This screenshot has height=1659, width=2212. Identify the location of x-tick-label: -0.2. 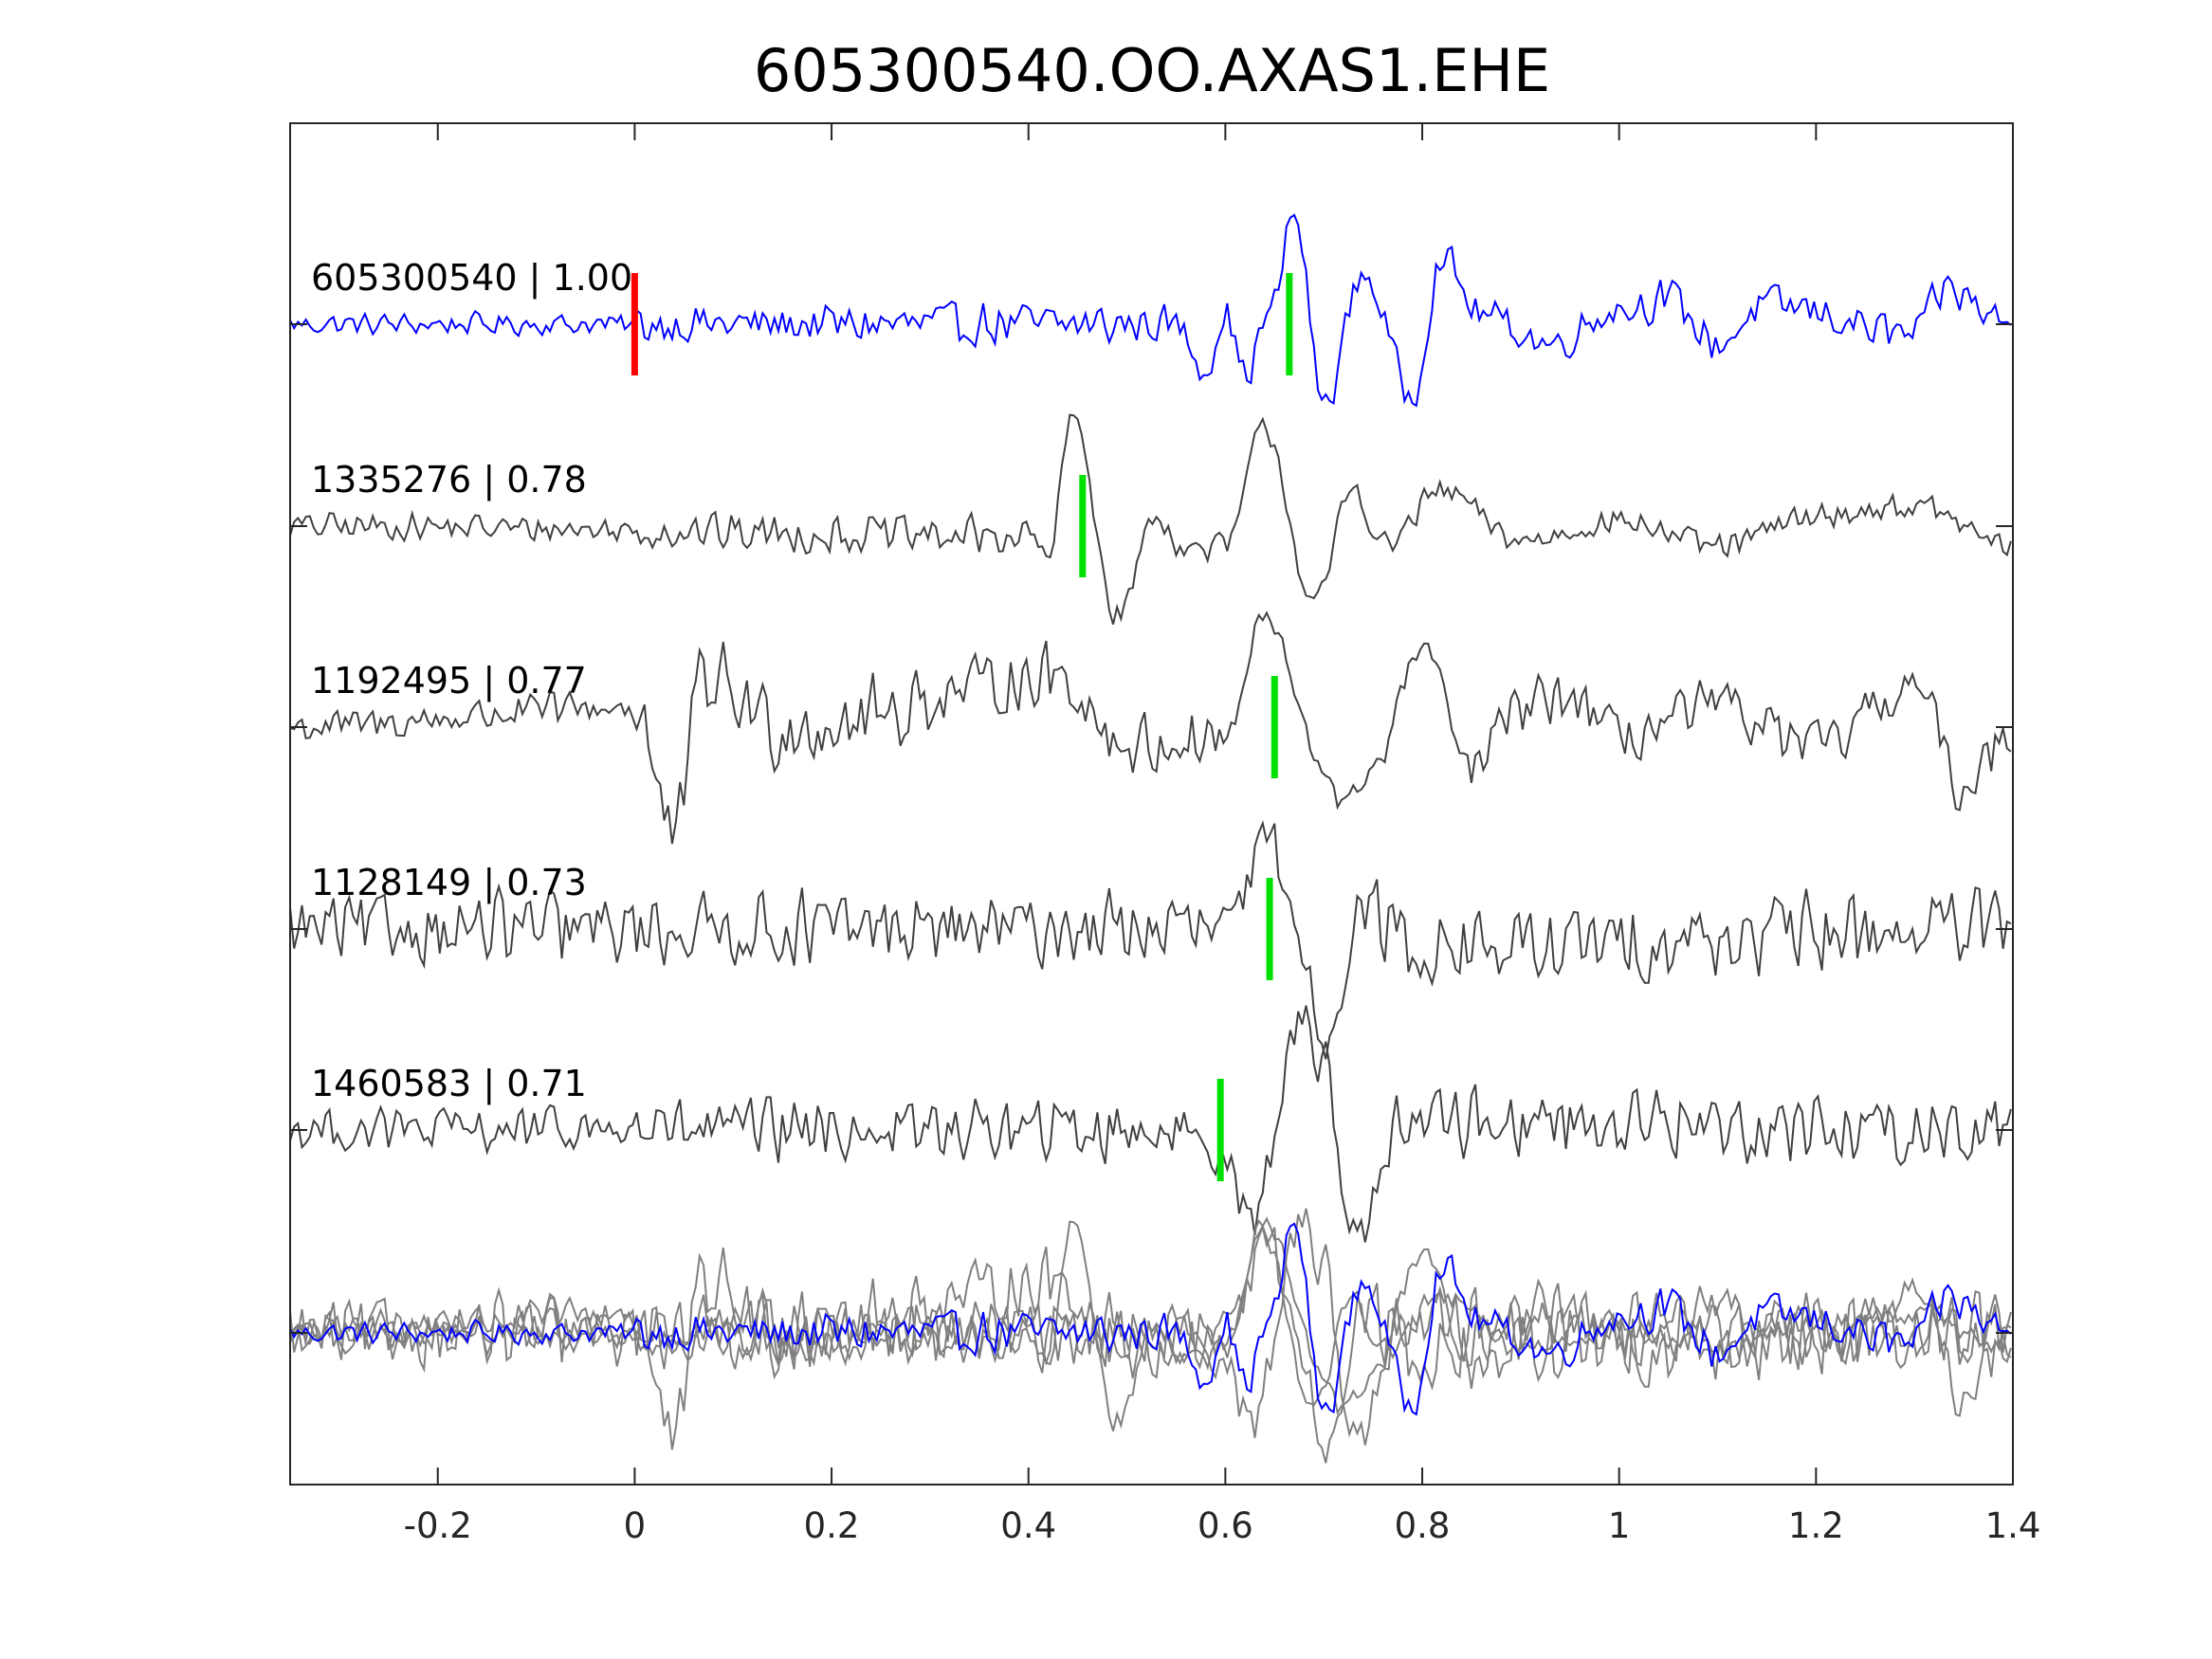
(438, 1525).